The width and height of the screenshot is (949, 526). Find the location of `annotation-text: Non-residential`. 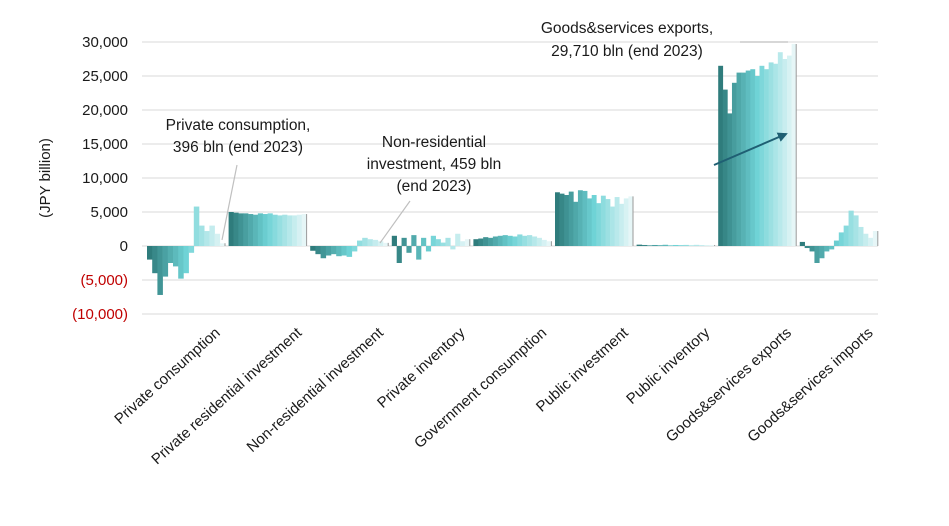

annotation-text: Non-residential is located at coordinates (434, 142).